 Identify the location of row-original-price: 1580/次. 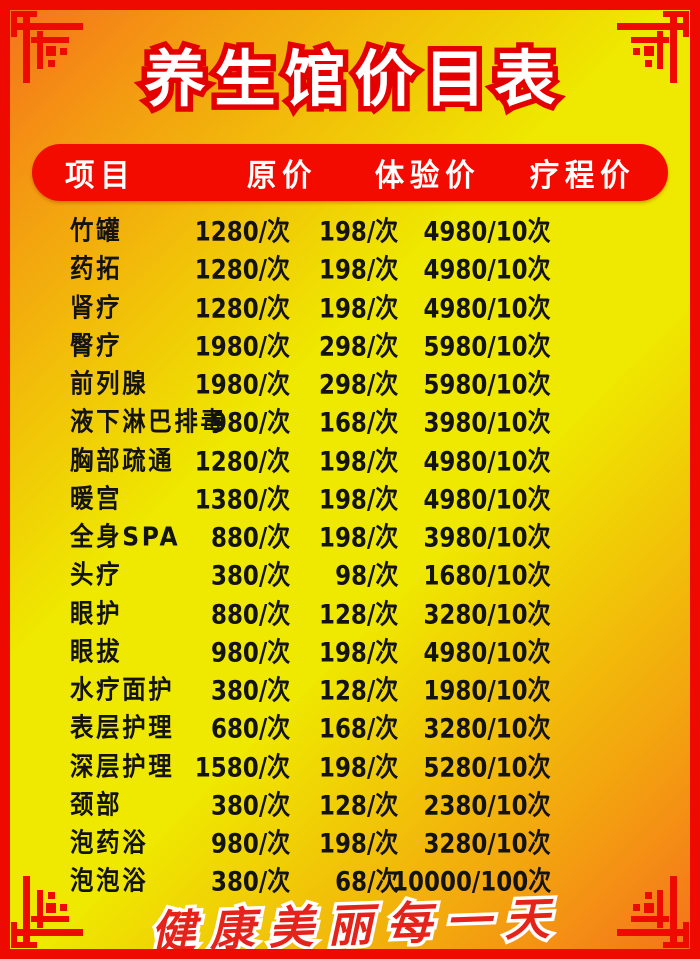
(242, 768).